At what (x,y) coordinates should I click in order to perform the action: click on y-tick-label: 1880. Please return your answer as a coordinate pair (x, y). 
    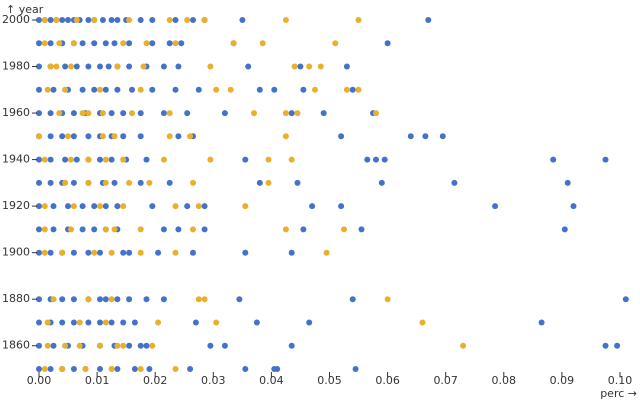
    Looking at the image, I should click on (16, 298).